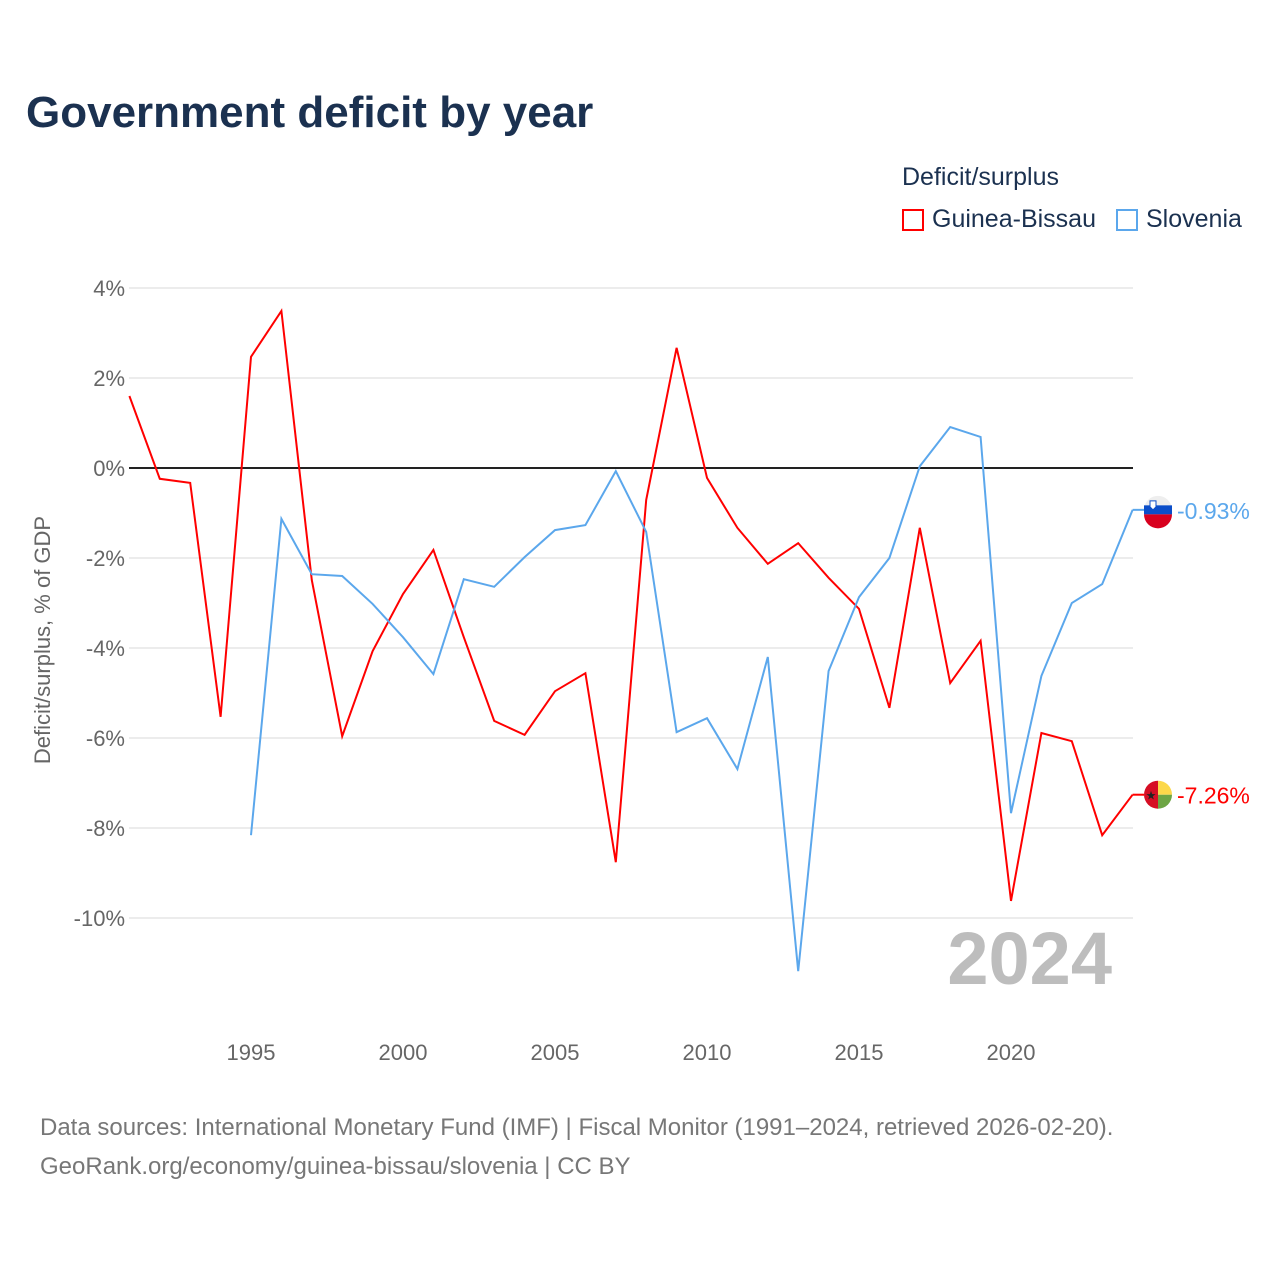 Image resolution: width=1280 pixels, height=1280 pixels. I want to click on y-tick-label: -8%, so click(105, 828).